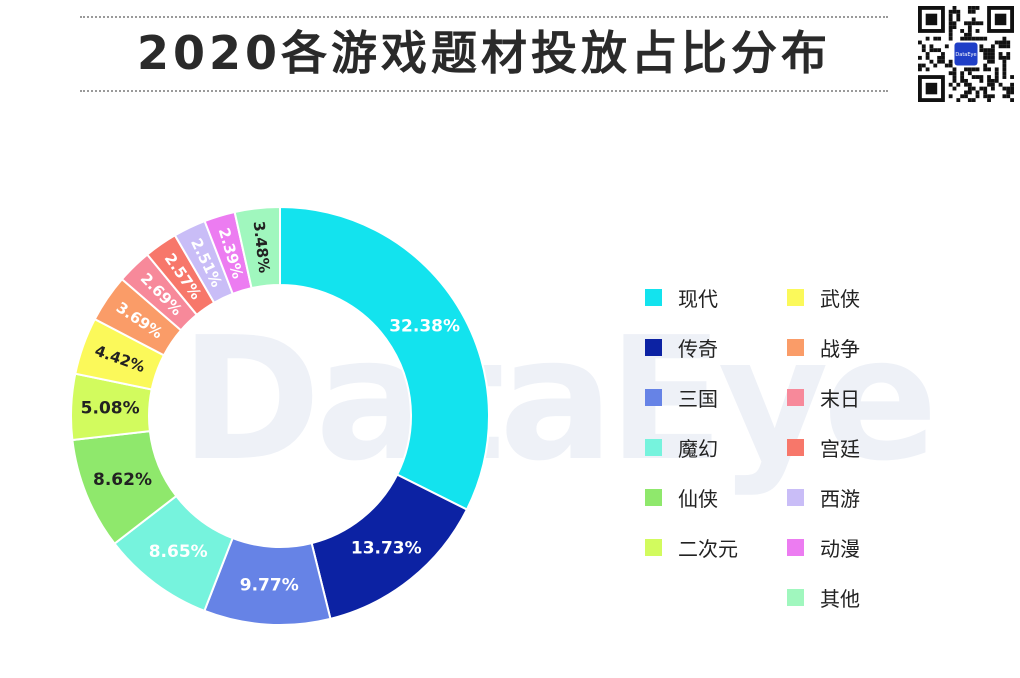  What do you see at coordinates (110, 408) in the screenshot?
I see `slice-label-5: 5.08%` at bounding box center [110, 408].